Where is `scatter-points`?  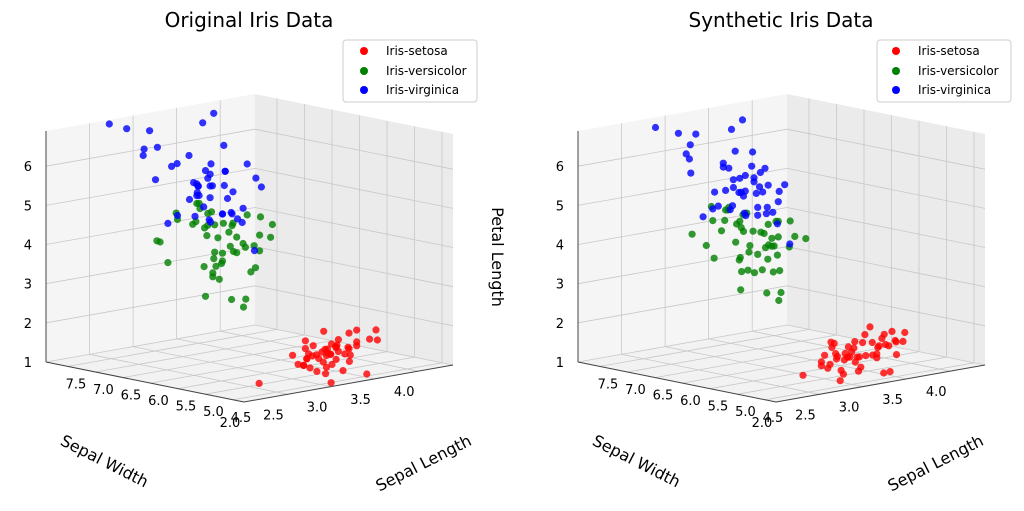
scatter-points is located at coordinates (243, 248).